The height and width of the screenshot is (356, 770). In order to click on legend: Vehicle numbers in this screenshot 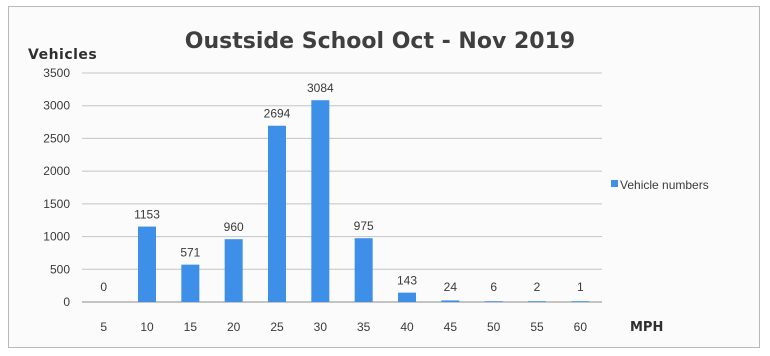, I will do `click(660, 185)`.